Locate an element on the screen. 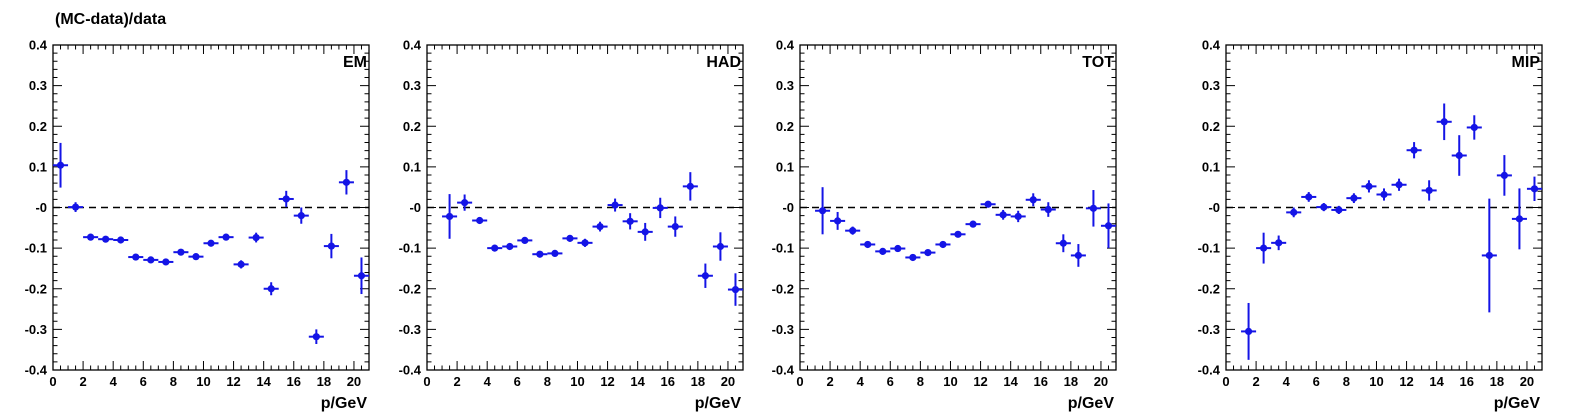 This screenshot has width=1575, height=419. x-axis-label: p/GeV is located at coordinates (718, 403).